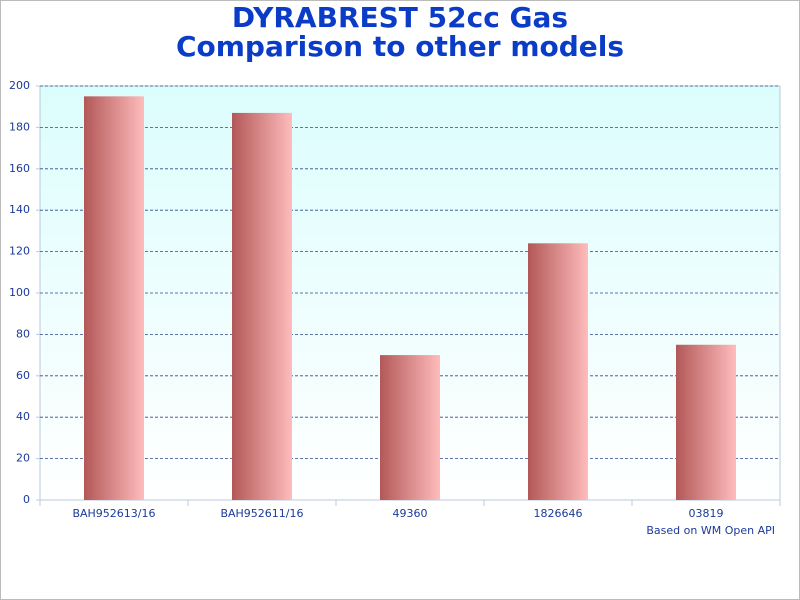 The image size is (800, 600). I want to click on y-tick-label: 140, so click(19, 209).